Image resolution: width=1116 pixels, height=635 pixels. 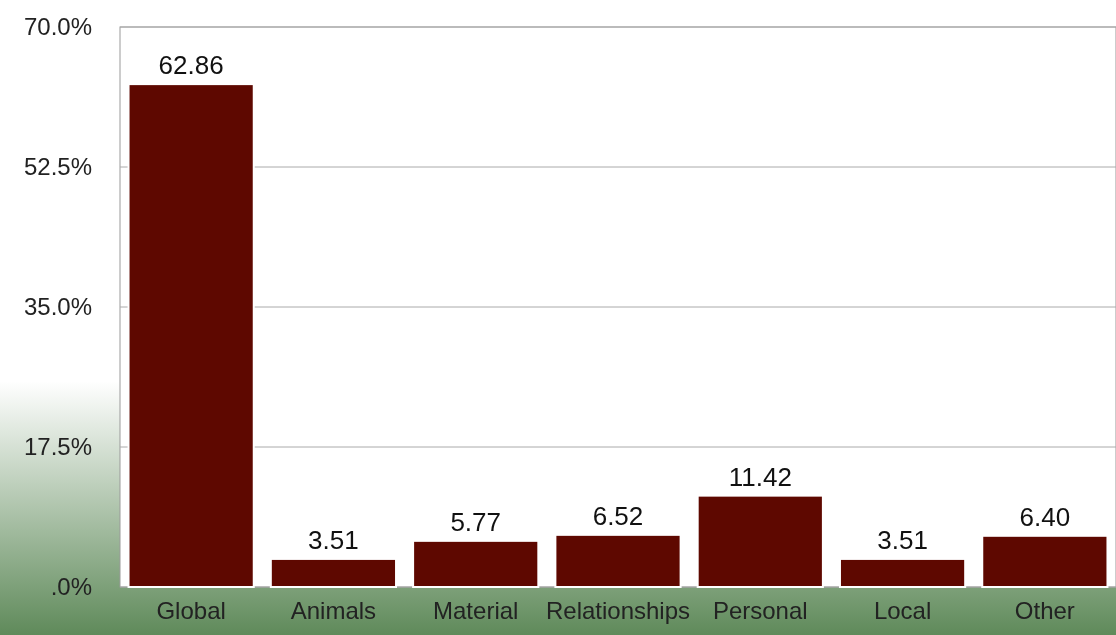 What do you see at coordinates (476, 521) in the screenshot?
I see `data-label: 5.77` at bounding box center [476, 521].